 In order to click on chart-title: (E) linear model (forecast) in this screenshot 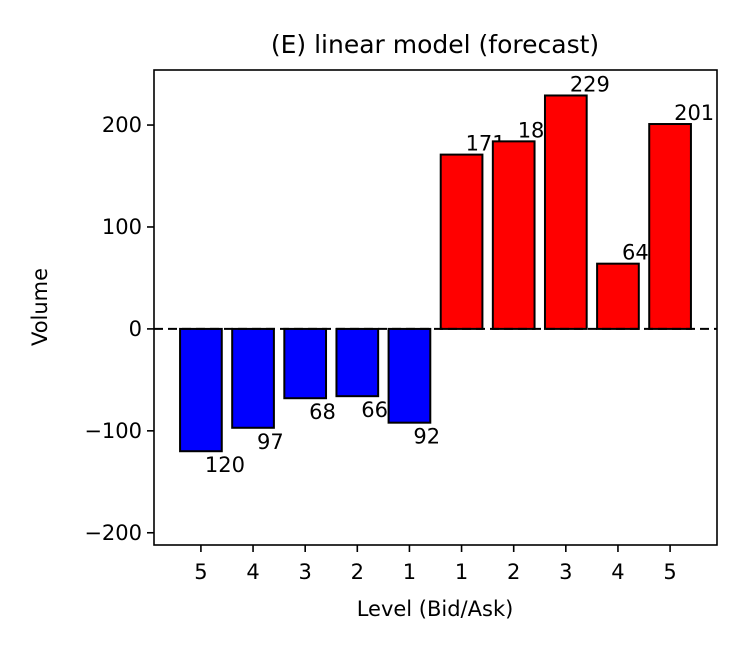, I will do `click(435, 44)`.